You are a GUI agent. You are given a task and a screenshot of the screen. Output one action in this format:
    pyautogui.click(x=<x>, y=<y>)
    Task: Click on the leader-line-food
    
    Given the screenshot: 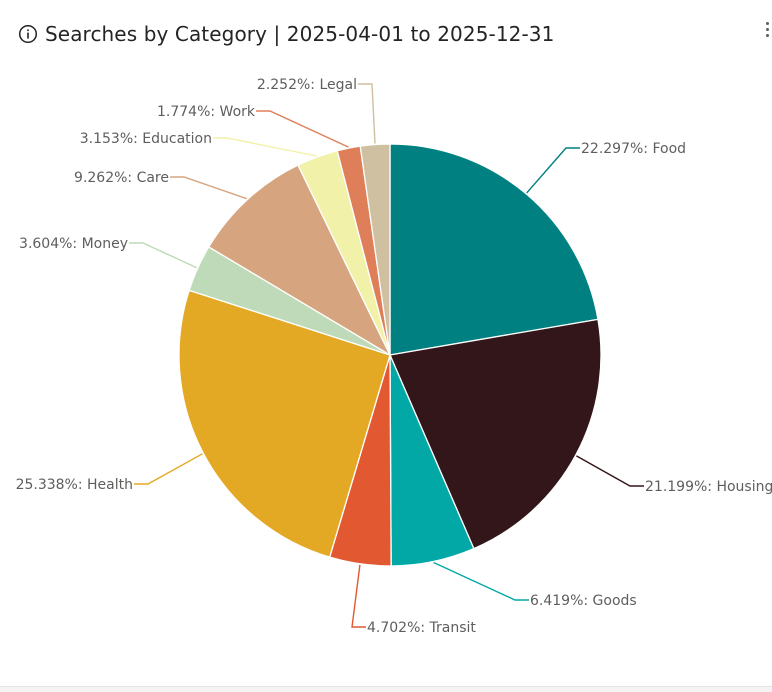 What is the action you would take?
    pyautogui.click(x=553, y=170)
    